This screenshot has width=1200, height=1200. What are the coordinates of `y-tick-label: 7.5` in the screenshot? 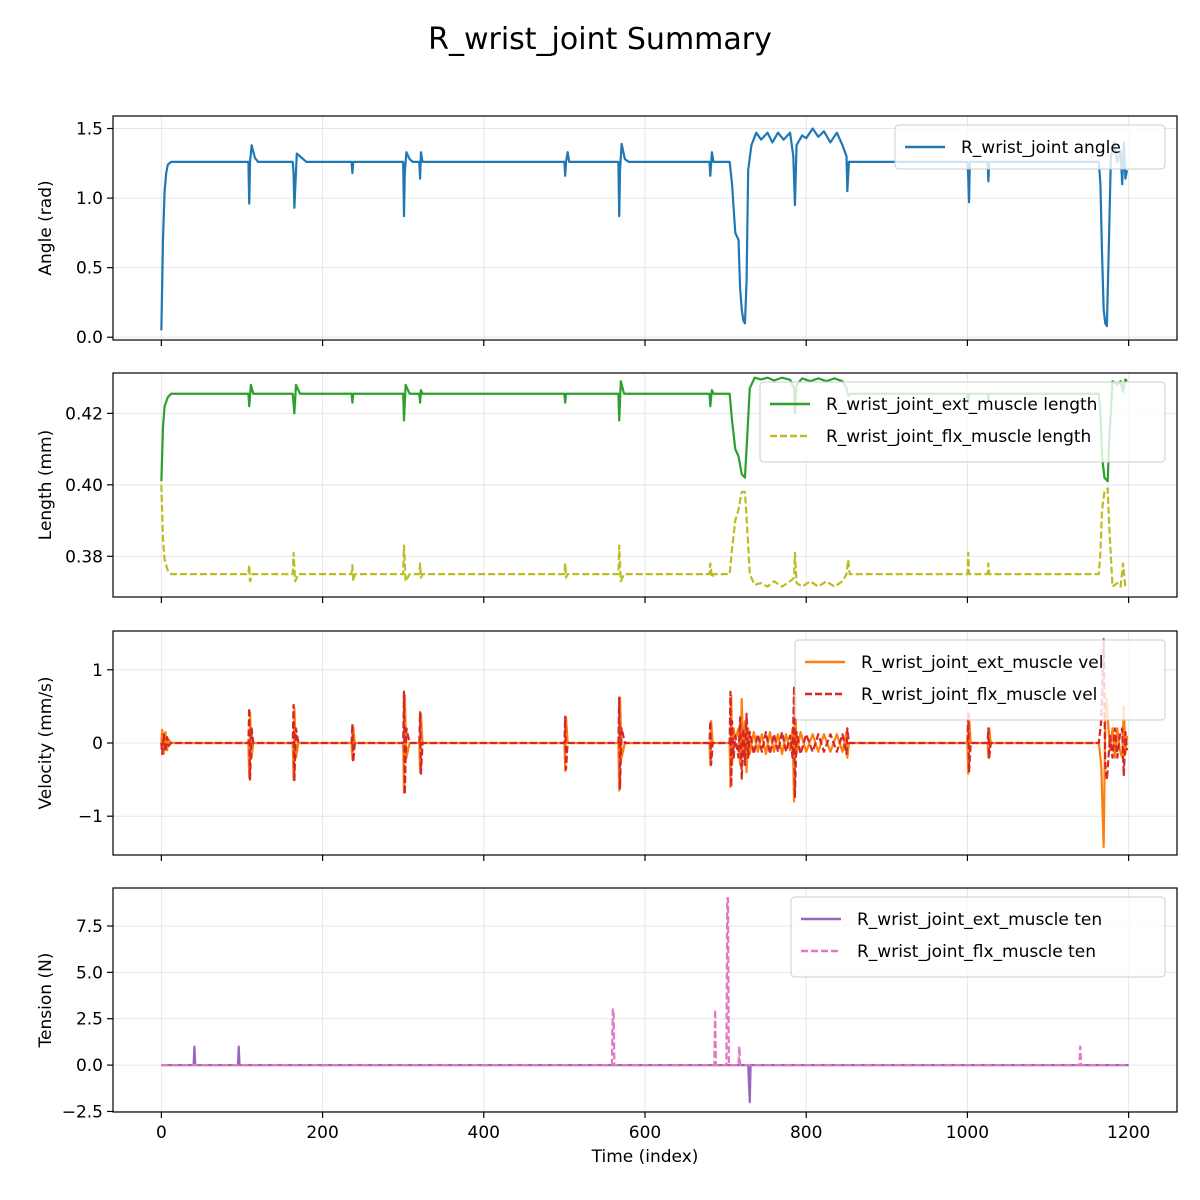 It's located at (89, 927).